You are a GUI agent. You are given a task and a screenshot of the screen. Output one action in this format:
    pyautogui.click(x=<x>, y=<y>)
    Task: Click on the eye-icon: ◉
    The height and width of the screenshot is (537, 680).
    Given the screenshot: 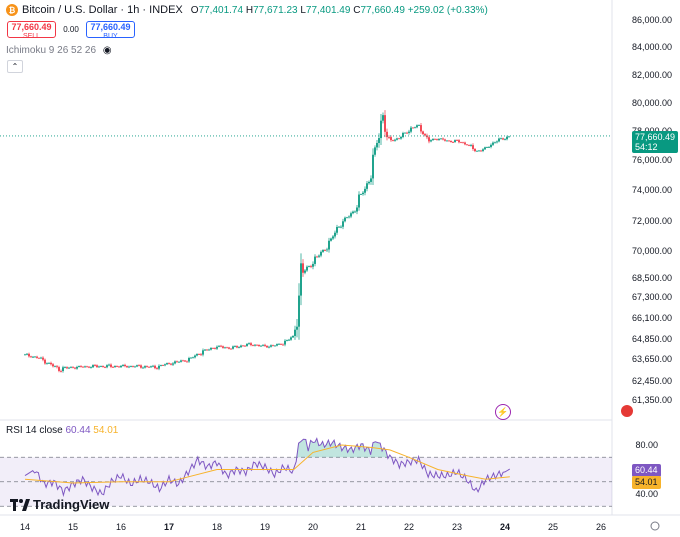 What is the action you would take?
    pyautogui.click(x=107, y=50)
    